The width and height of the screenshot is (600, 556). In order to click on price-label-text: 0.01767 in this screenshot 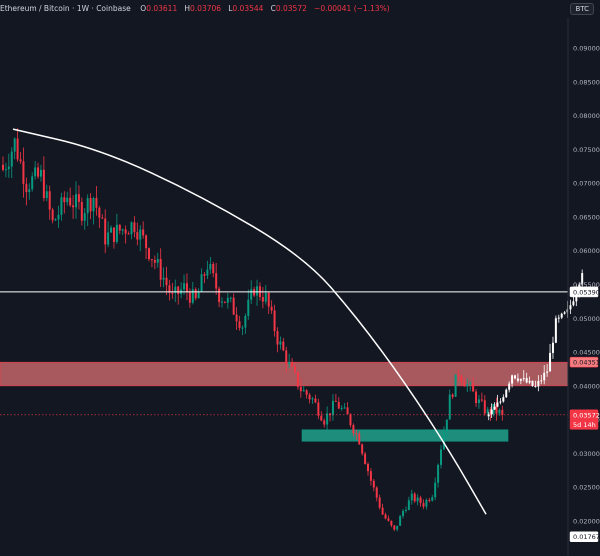, I will do `click(586, 537)`.